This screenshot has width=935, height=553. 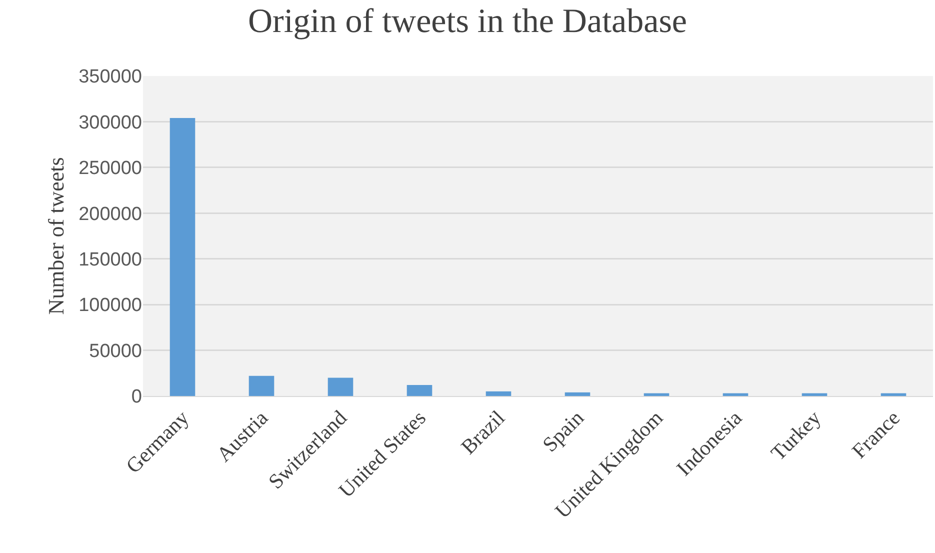 I want to click on y-tick-label: 200000, so click(x=110, y=214).